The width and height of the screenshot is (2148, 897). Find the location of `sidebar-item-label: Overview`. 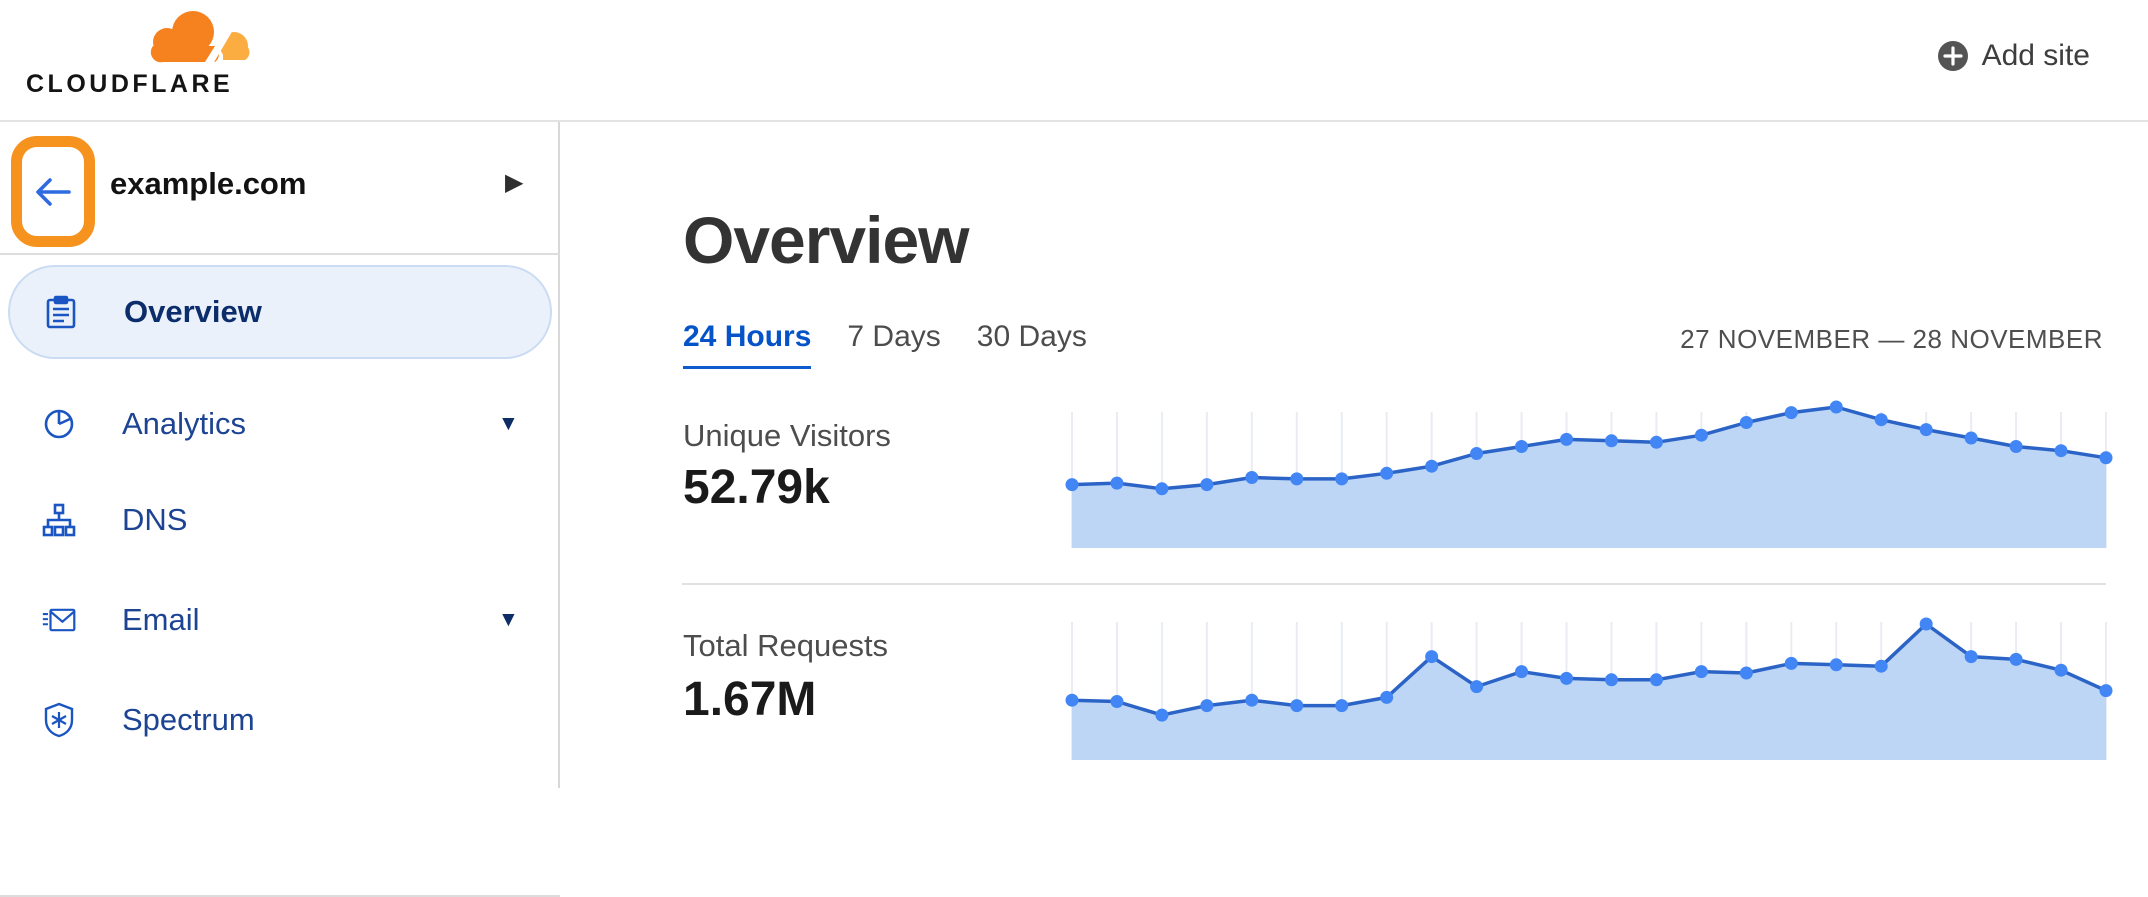

sidebar-item-label: Overview is located at coordinates (193, 311).